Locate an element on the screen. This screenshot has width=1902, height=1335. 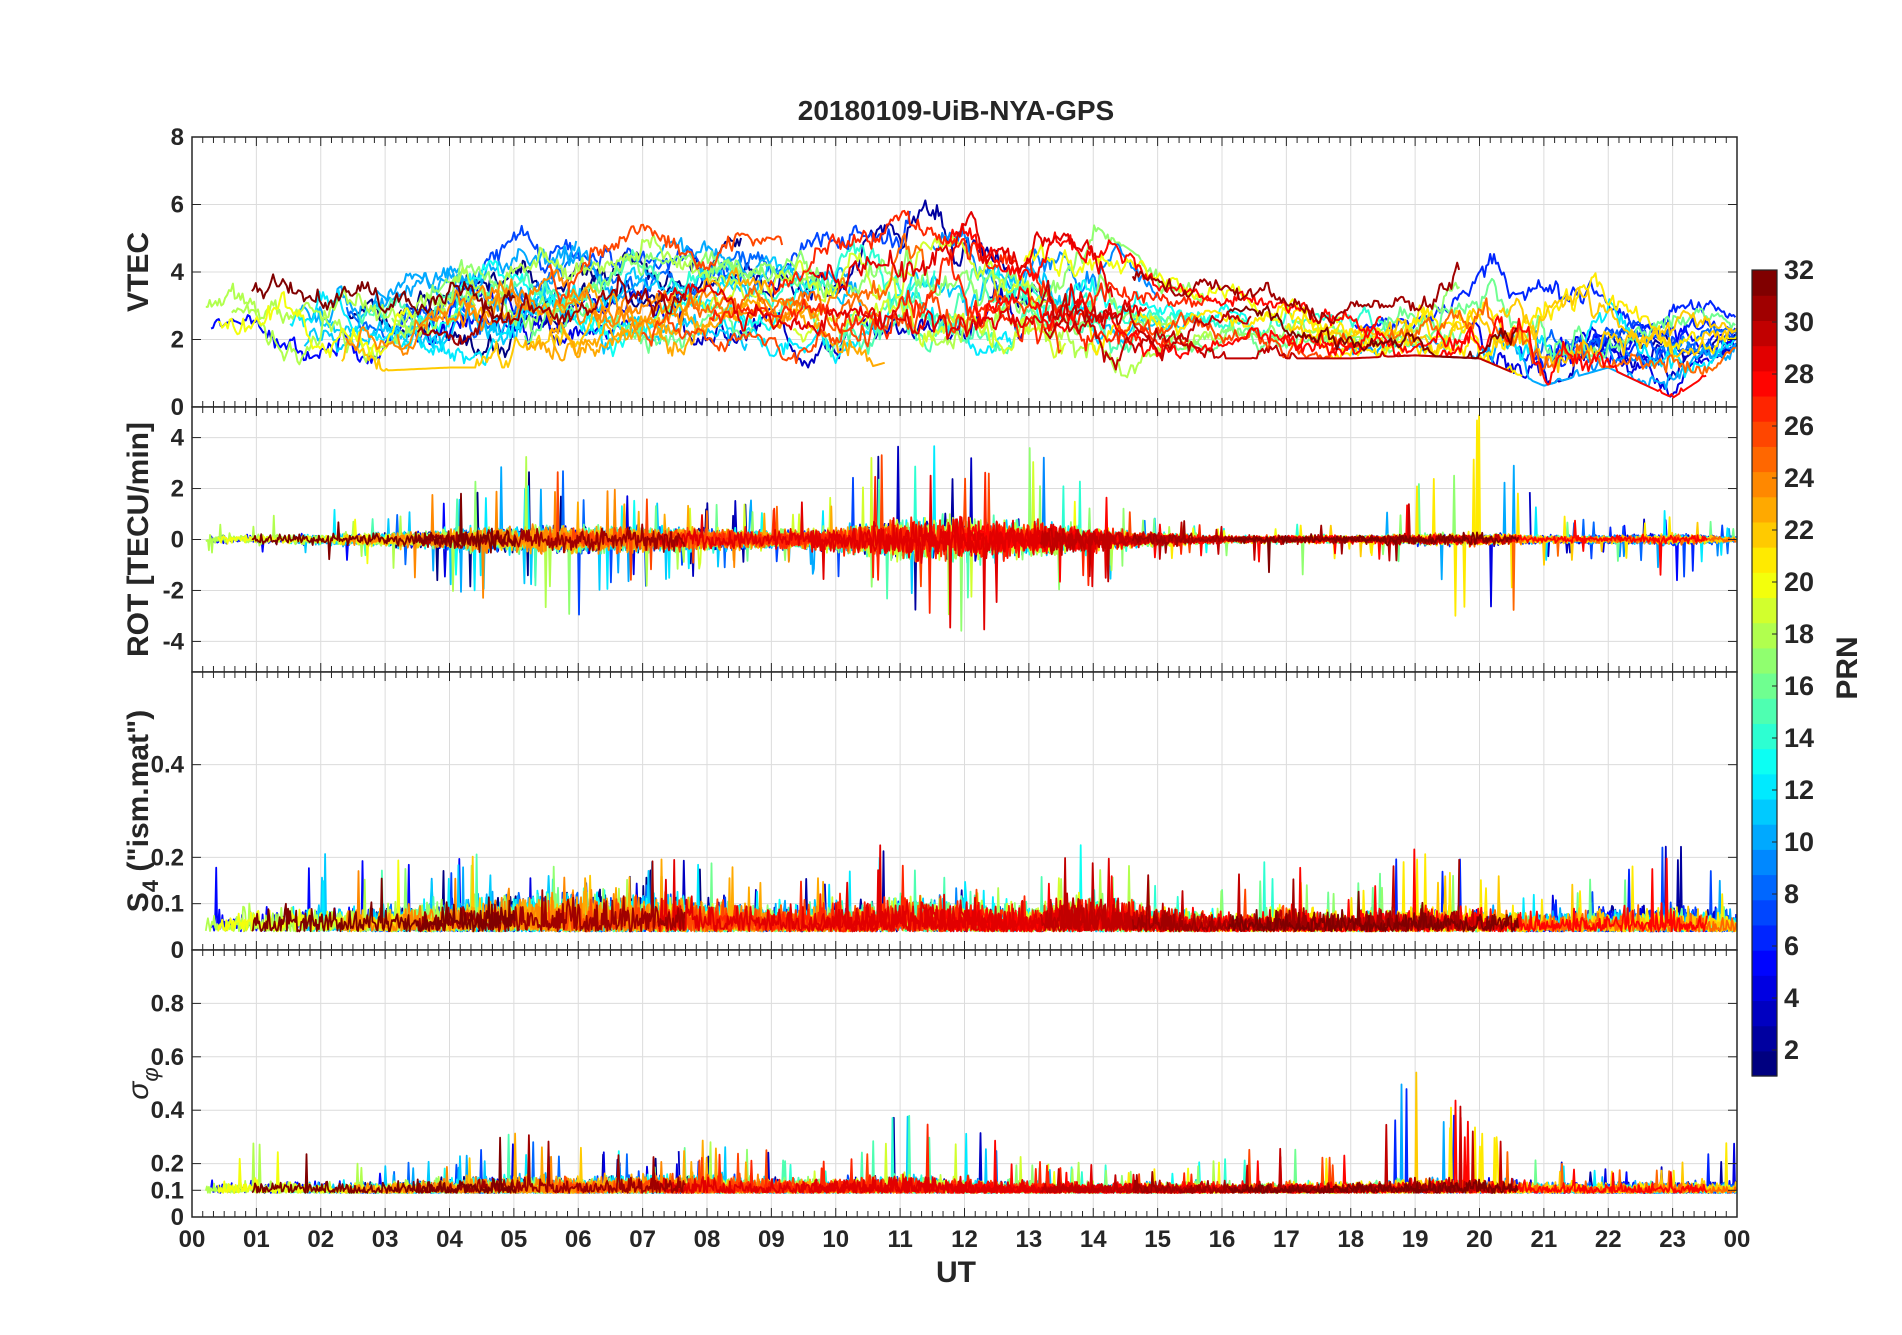
x-tick-label: 02 is located at coordinates (320, 1239).